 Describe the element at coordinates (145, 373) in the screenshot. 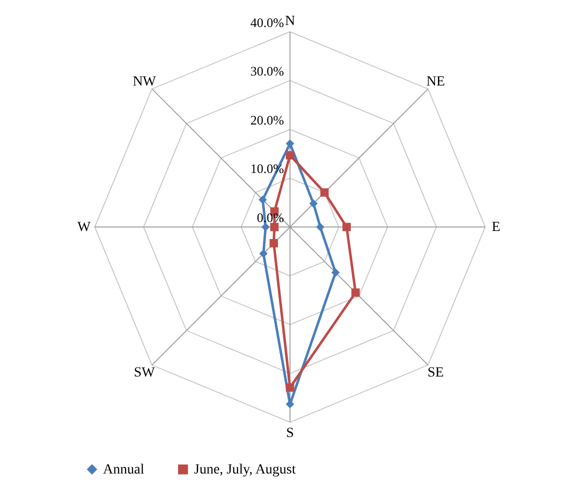

I see `spoke-label: SW` at that location.